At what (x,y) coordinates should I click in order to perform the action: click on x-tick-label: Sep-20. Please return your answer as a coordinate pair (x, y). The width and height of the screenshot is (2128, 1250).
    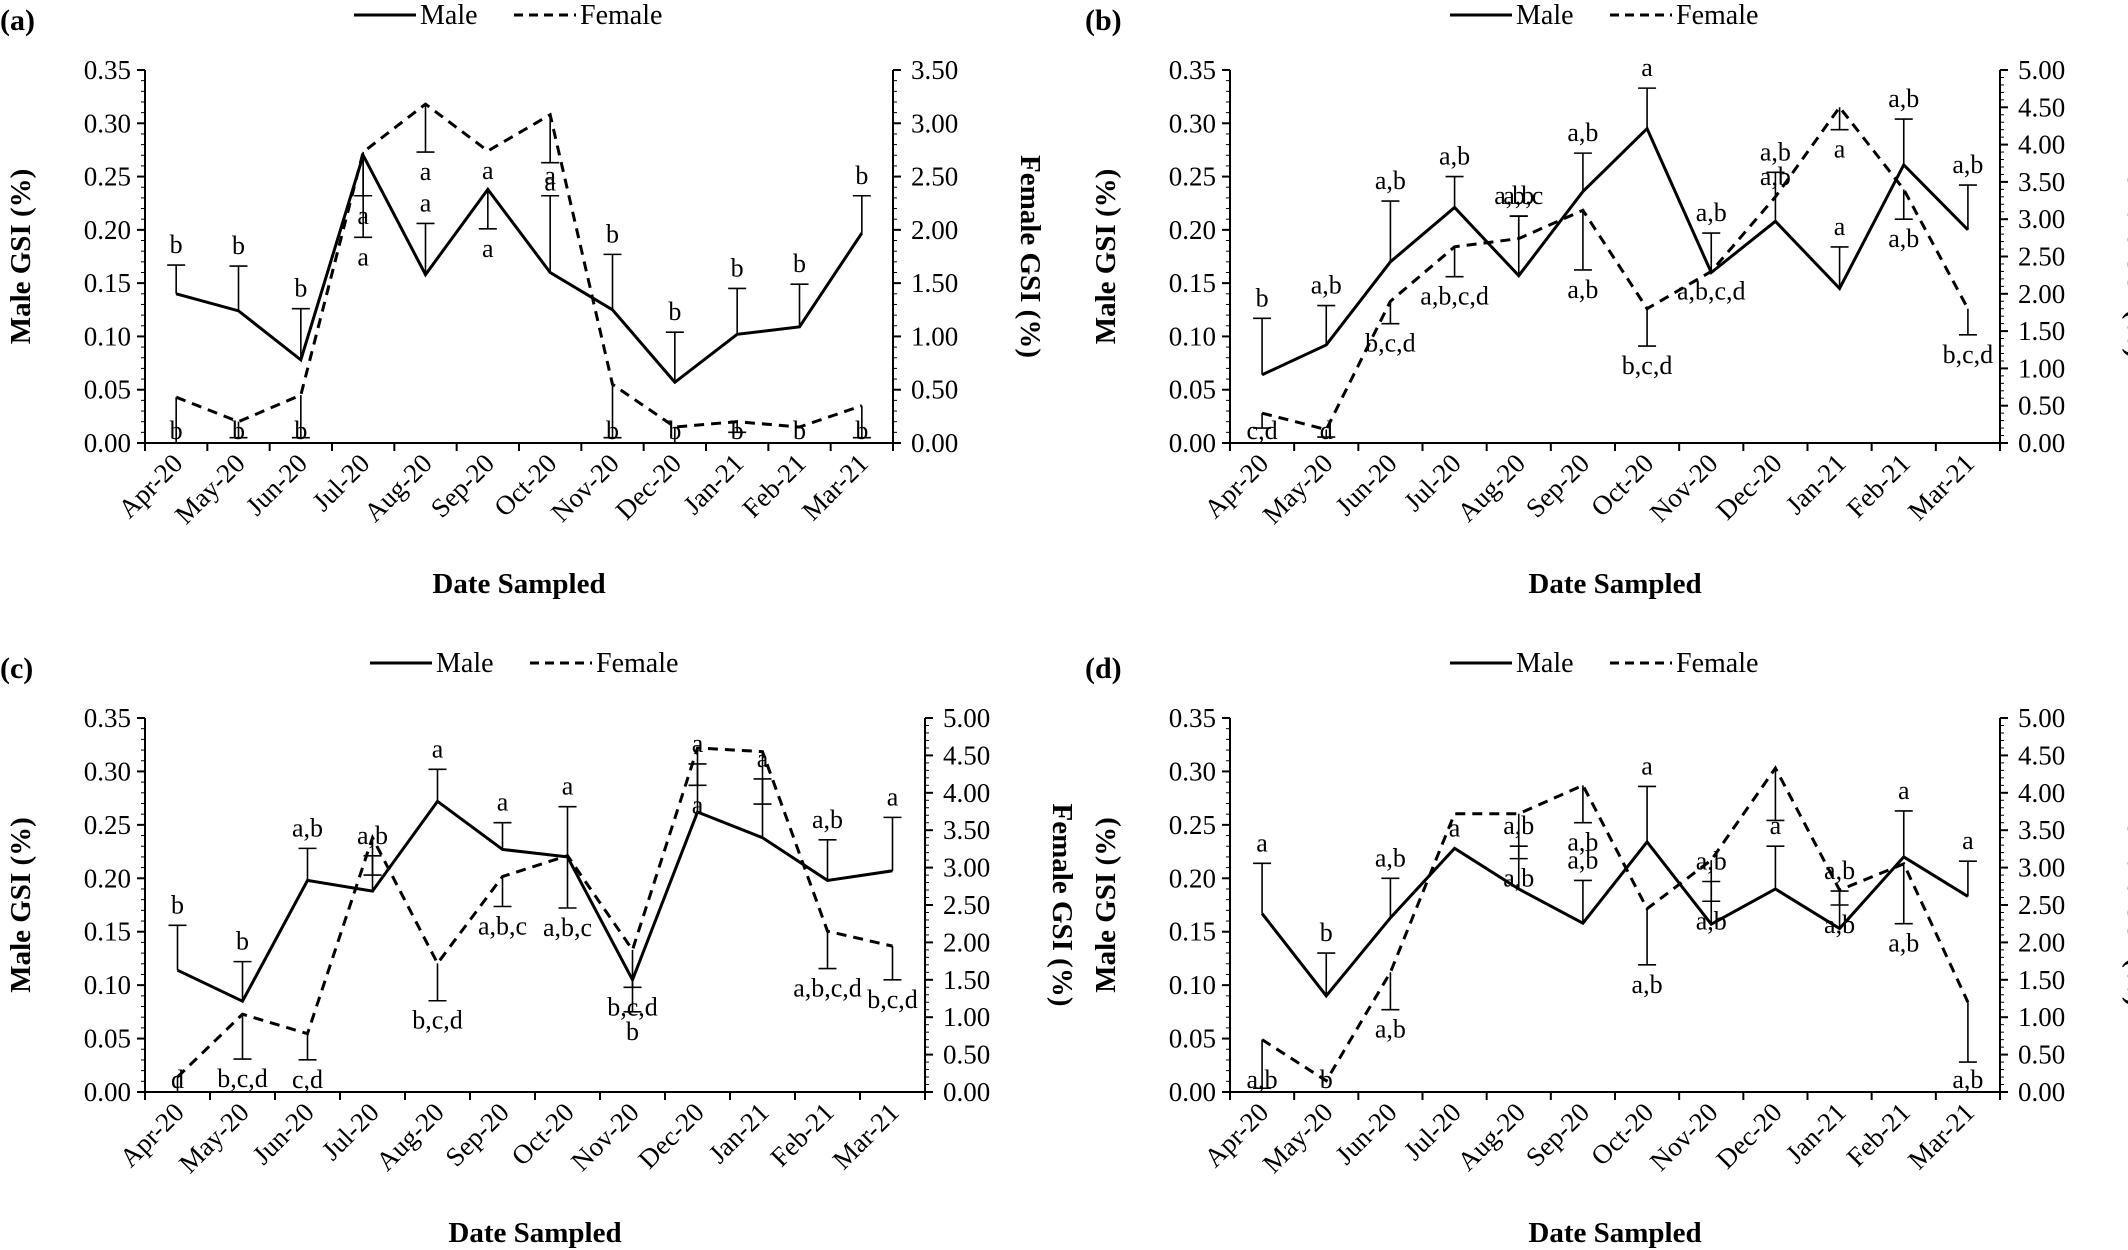
    Looking at the image, I should click on (476, 1134).